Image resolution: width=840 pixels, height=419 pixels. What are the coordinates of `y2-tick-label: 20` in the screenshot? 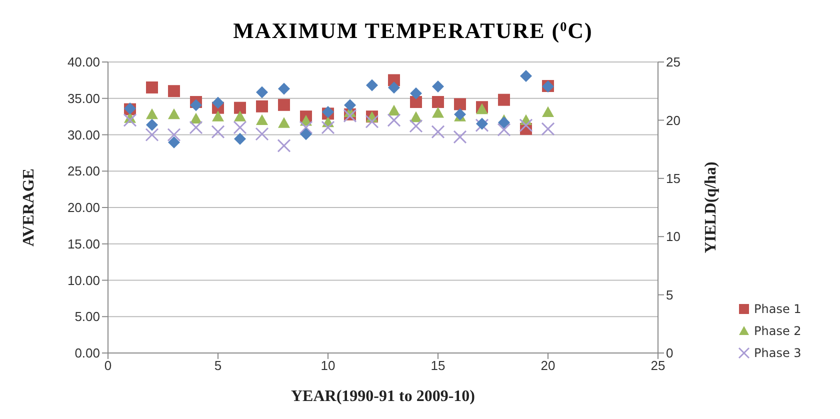 It's located at (673, 120).